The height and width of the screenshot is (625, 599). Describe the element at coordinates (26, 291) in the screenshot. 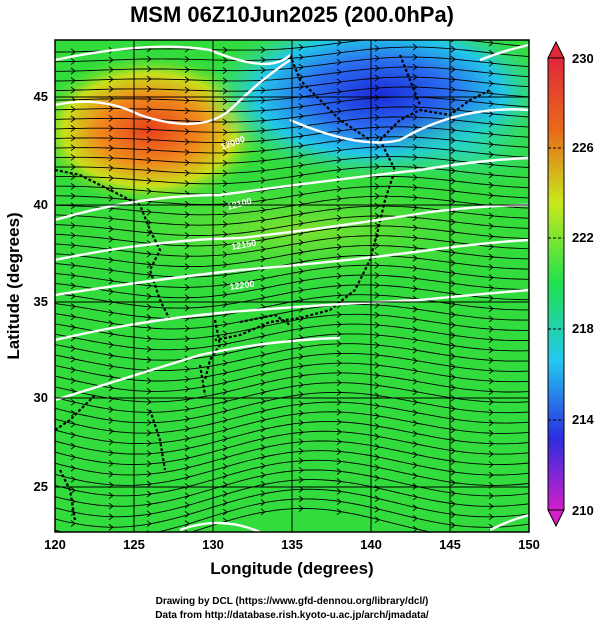

I see `y-axis: 45 40 35 30 25 Latitude (degrees)` at that location.